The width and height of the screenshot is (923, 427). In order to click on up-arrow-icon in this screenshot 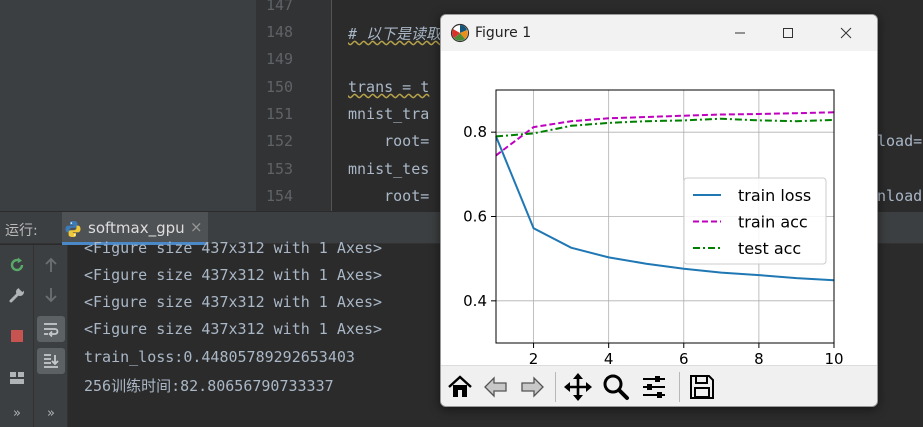, I will do `click(51, 264)`.